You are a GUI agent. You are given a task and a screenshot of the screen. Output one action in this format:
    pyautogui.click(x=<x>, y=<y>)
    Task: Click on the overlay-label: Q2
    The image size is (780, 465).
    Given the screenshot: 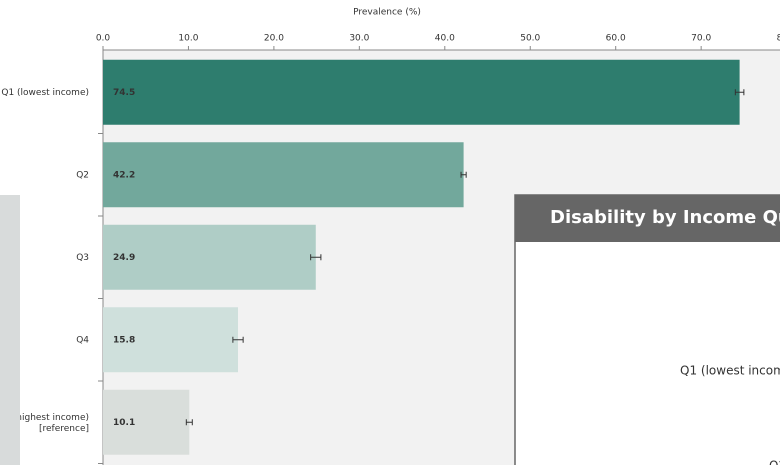 What is the action you would take?
    pyautogui.click(x=774, y=462)
    